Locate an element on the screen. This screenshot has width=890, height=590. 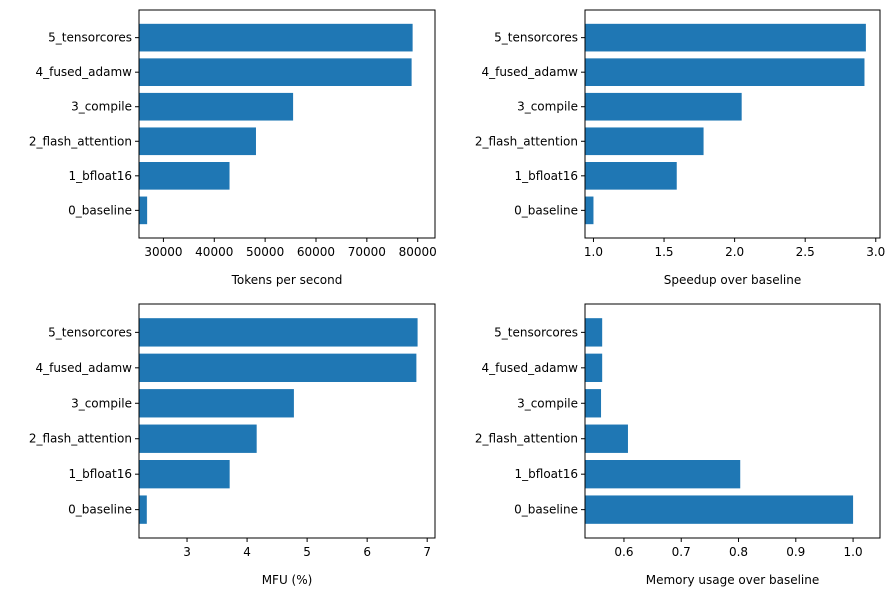
x-tick-label: 40000 is located at coordinates (214, 252).